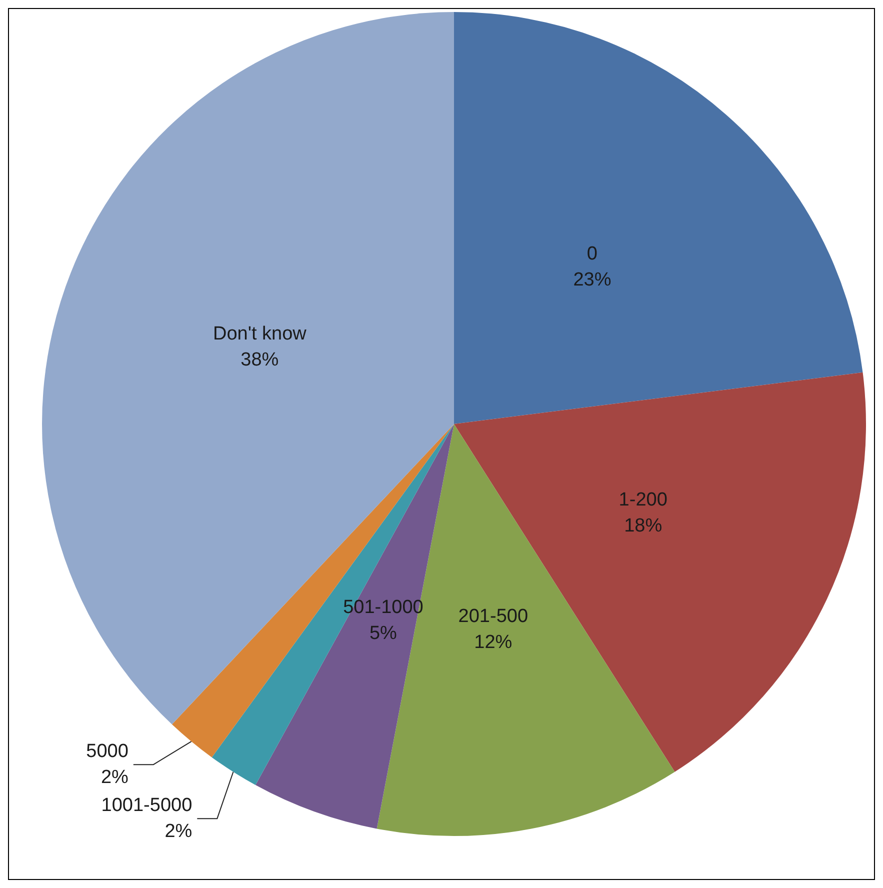  I want to click on slice-label: Don't know, so click(259, 334).